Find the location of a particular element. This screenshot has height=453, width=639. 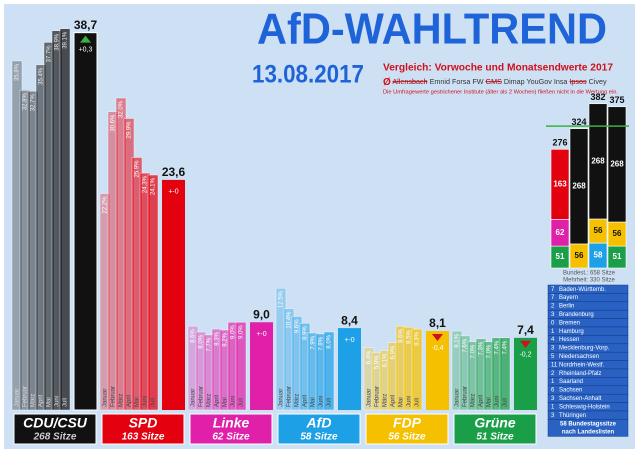

state-name: Berlin is located at coordinates (566, 307).